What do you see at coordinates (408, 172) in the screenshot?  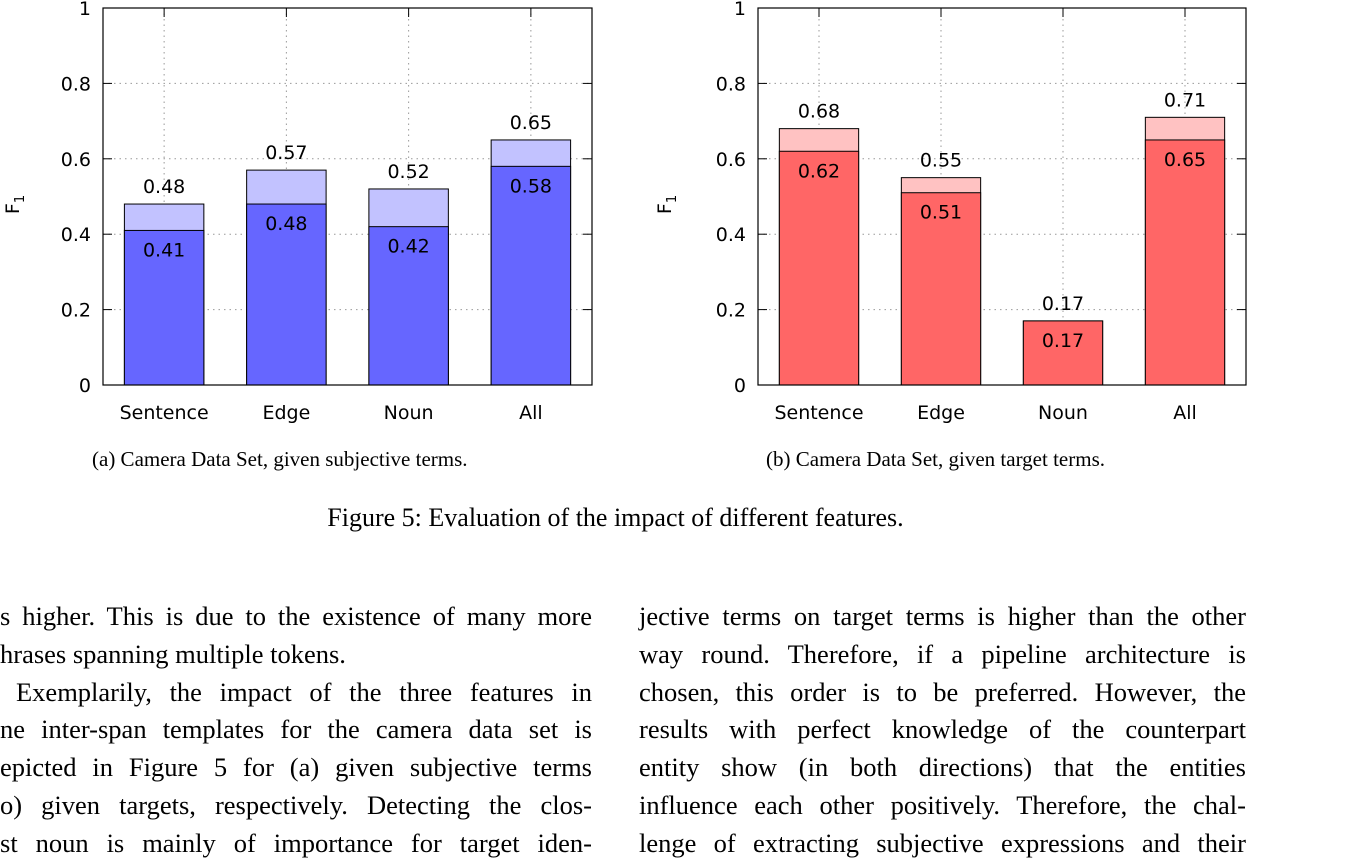 I see `data-label-total: 0.52` at bounding box center [408, 172].